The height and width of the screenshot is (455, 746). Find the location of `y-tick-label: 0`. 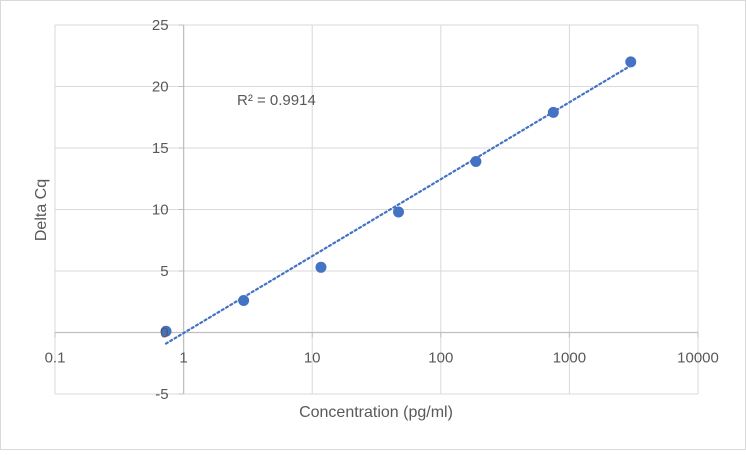

y-tick-label: 0 is located at coordinates (164, 333).